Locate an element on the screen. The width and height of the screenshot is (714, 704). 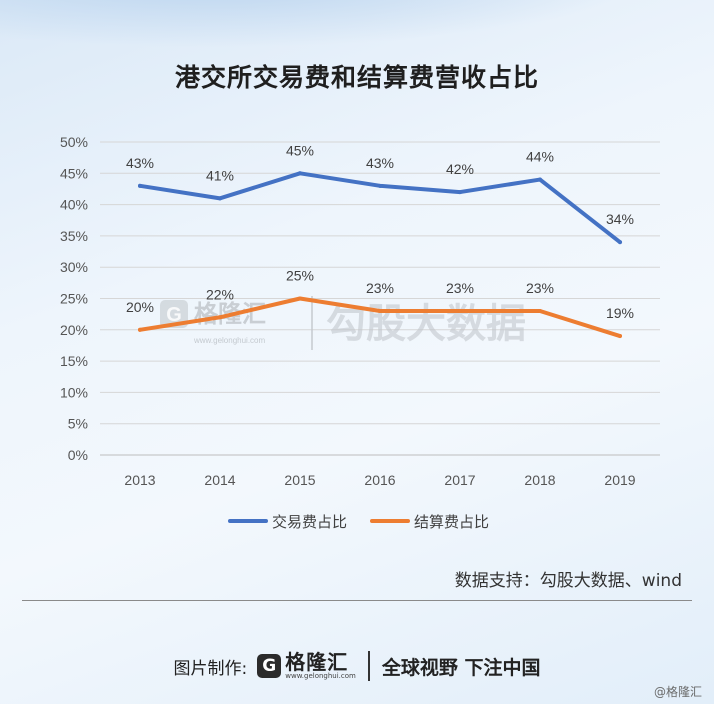
watermark-logo-icon is located at coordinates (174, 314).